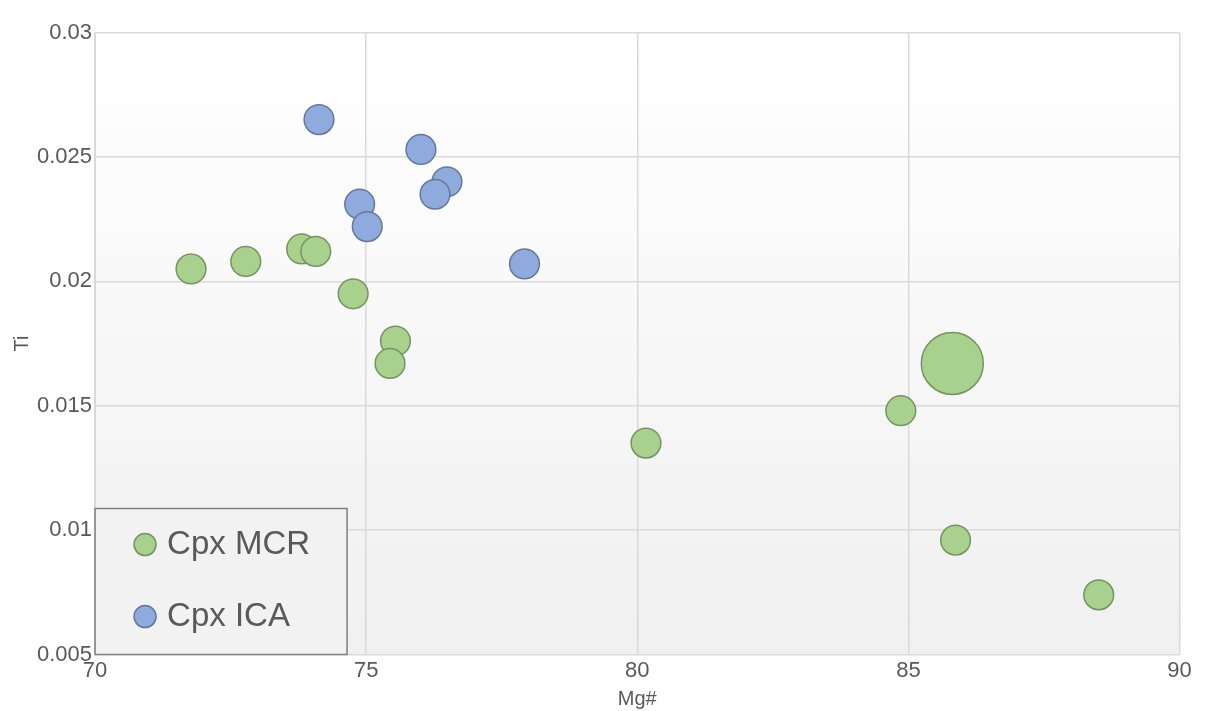 The image size is (1212, 711). I want to click on y-tick-label: 0.015, so click(64, 404).